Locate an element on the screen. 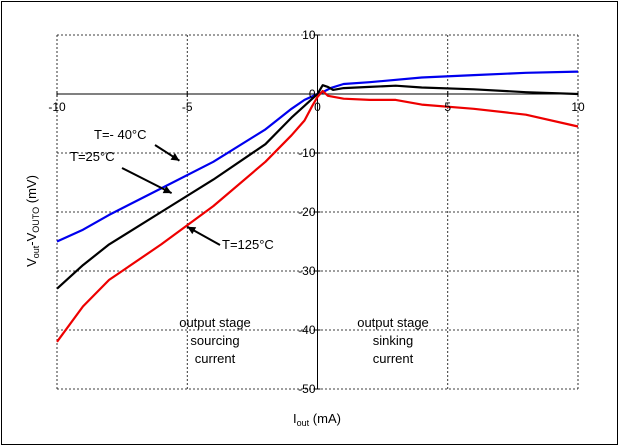 The height and width of the screenshot is (448, 621). y-tick-label: -30 is located at coordinates (307, 271).